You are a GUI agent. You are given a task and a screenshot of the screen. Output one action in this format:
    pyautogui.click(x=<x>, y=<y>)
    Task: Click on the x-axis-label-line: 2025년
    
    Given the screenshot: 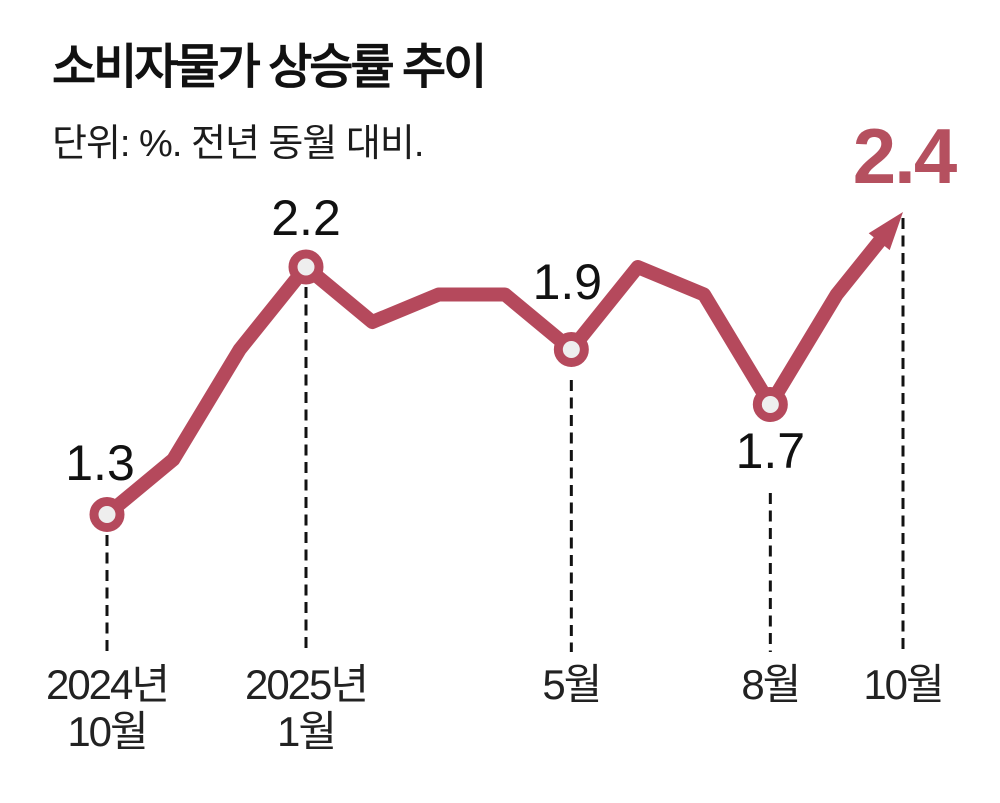 What is the action you would take?
    pyautogui.click(x=306, y=684)
    